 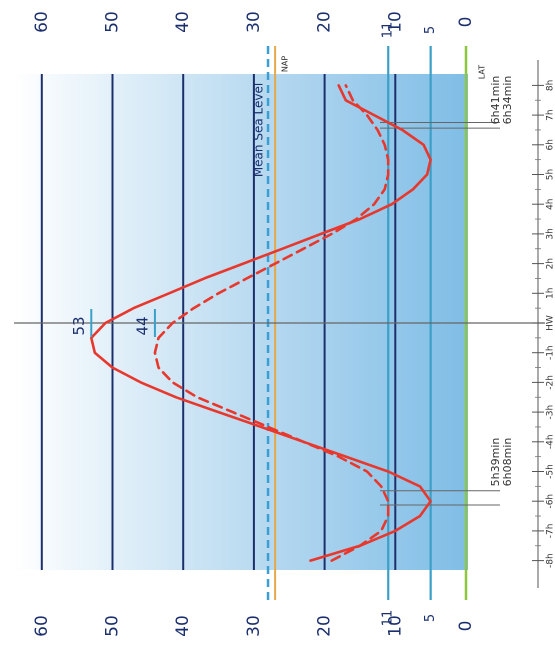 I want to click on nap-label: NAP, so click(x=285, y=64).